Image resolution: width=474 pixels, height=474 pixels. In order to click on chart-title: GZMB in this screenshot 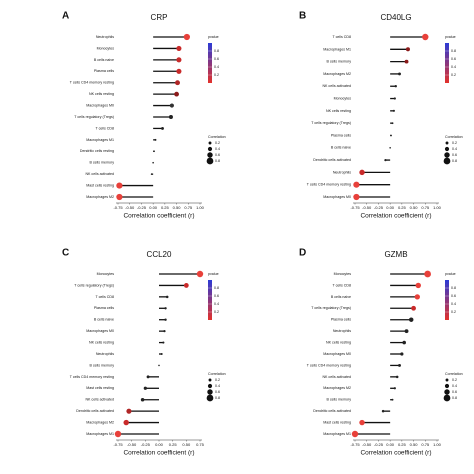, I will do `click(395, 254)`.